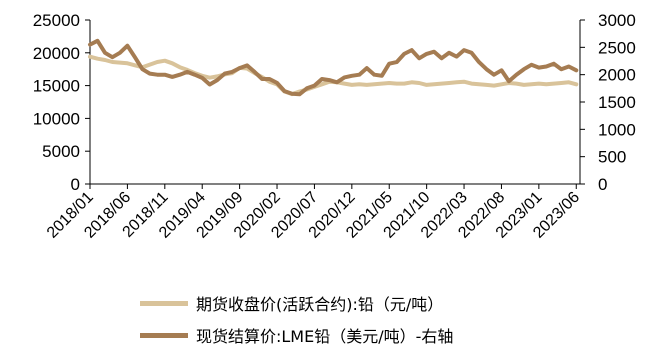  I want to click on left-tick-label: 20000, so click(56, 53).